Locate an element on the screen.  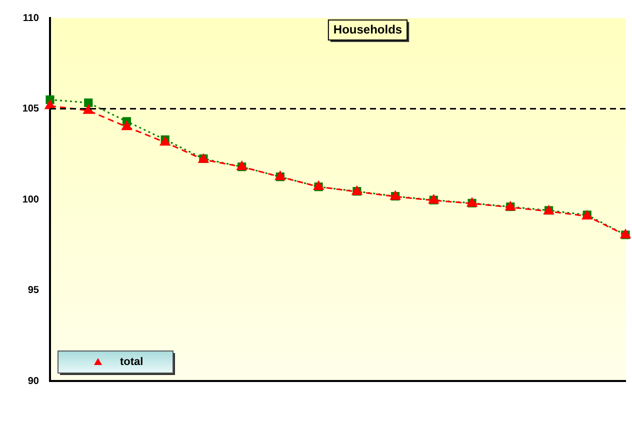
y-tick-label: 110 is located at coordinates (31, 18).